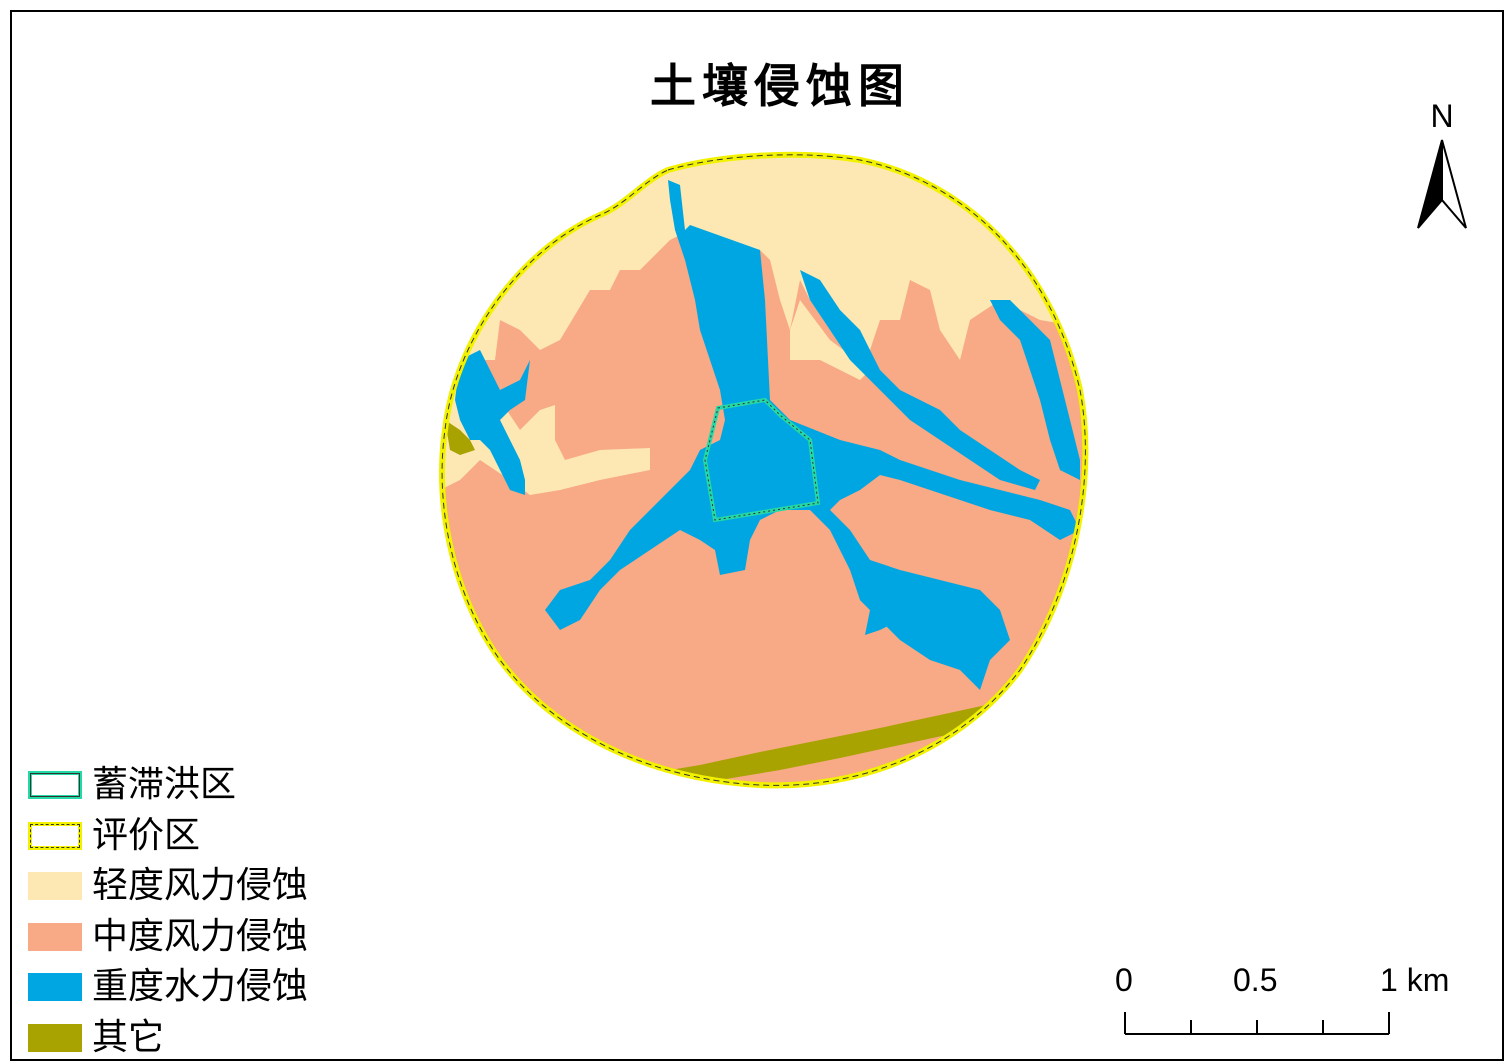 This screenshot has width=1506, height=1063. Describe the element at coordinates (200, 987) in the screenshot. I see `legend-label: 重度水力侵蚀` at that location.